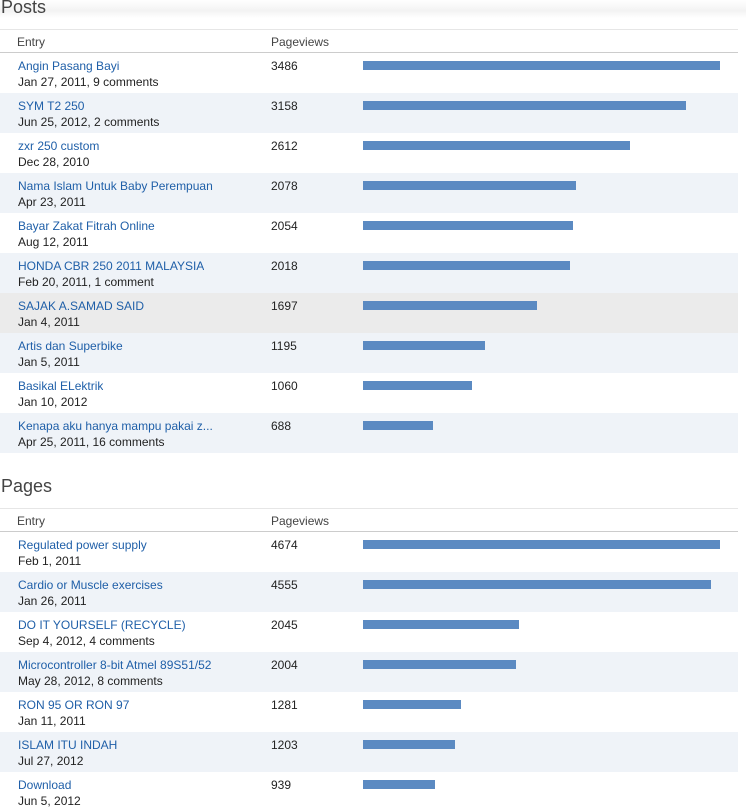 This screenshot has width=746, height=812. I want to click on pageviews-count: 2018, so click(284, 266).